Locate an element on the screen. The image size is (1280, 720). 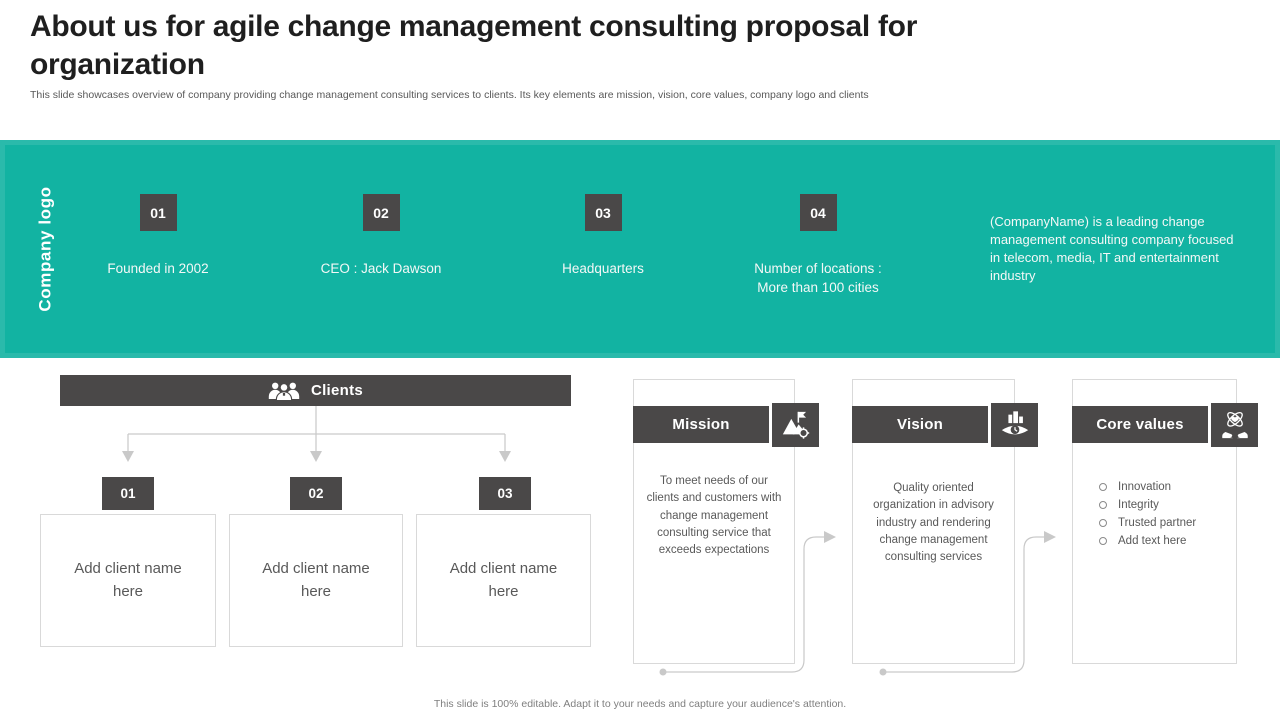
fact-number-03: 03 is located at coordinates (603, 212).